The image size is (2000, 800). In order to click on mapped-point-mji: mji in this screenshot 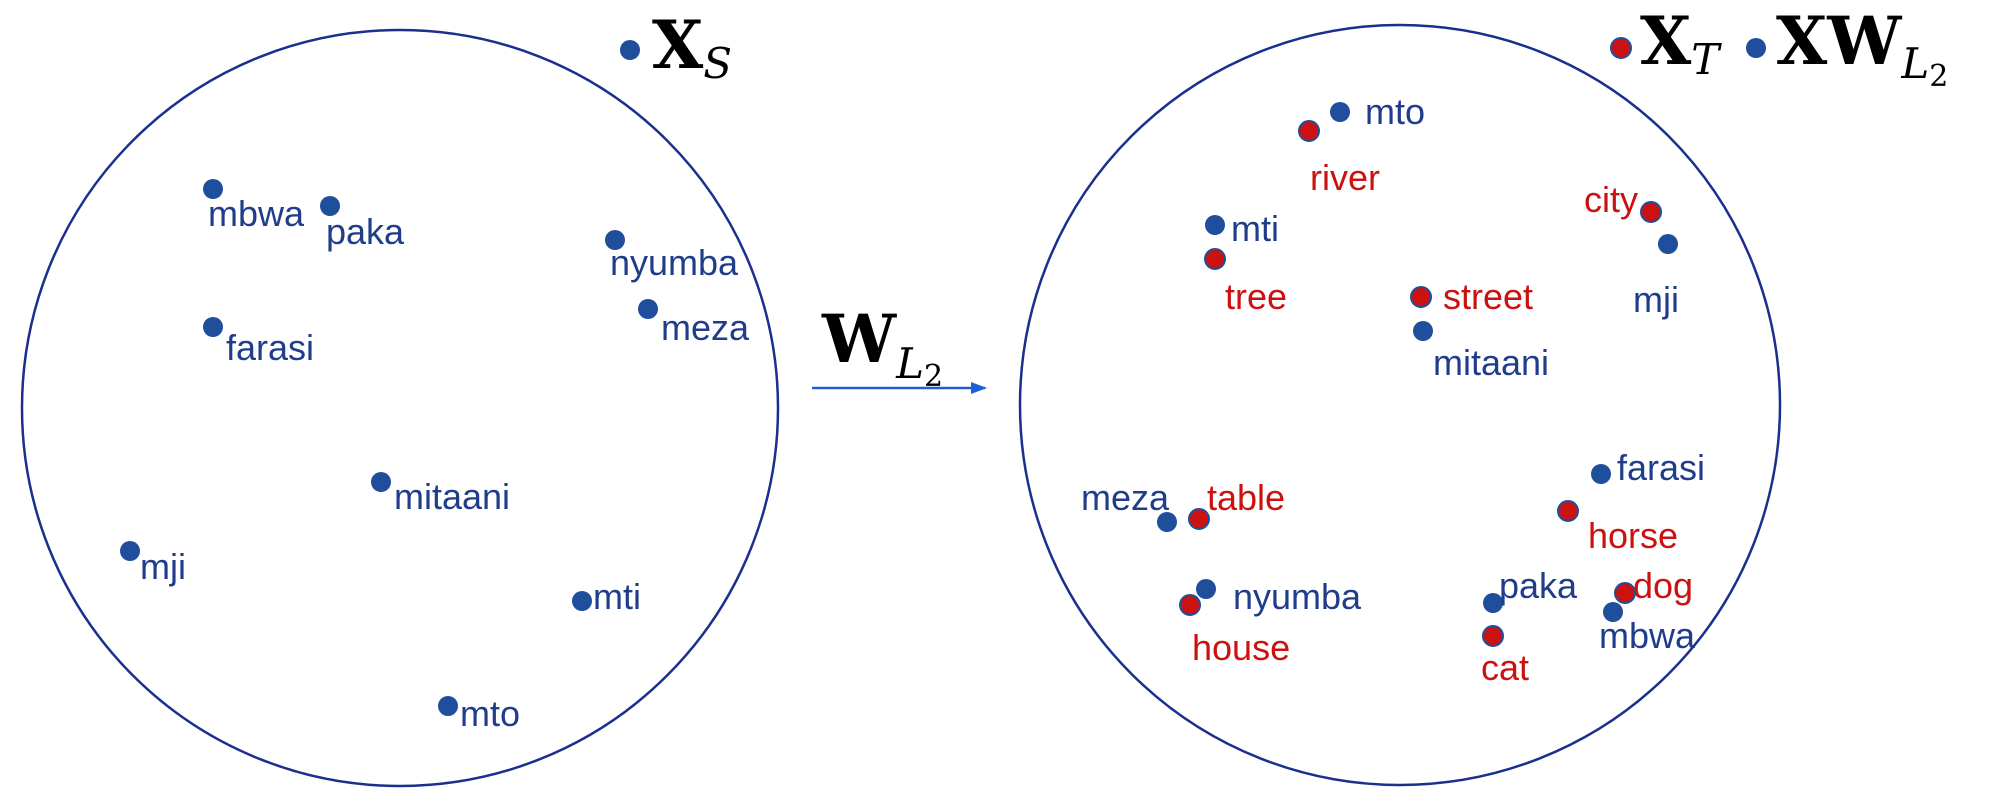, I will do `click(1656, 277)`.